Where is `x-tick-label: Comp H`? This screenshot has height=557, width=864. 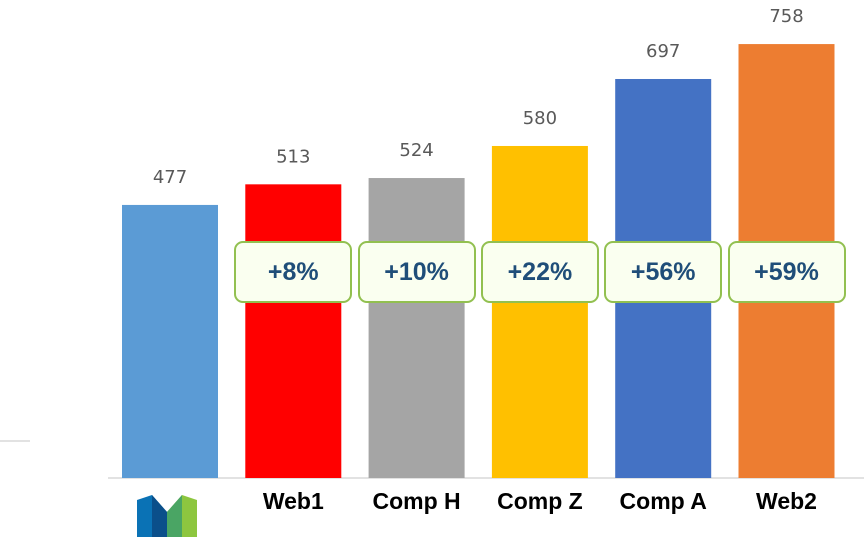
x-tick-label: Comp H is located at coordinates (416, 501).